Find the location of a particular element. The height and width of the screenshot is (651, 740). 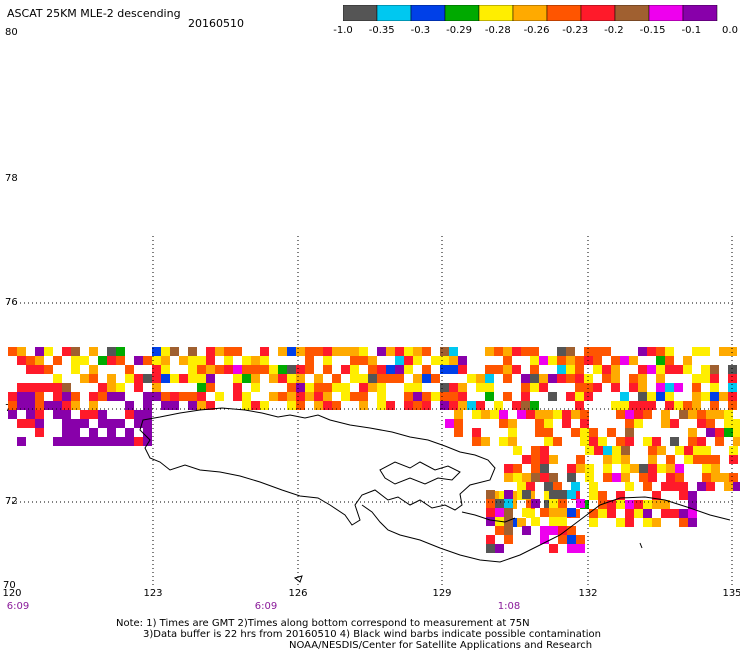

legend-label: -0.15 is located at coordinates (652, 30).